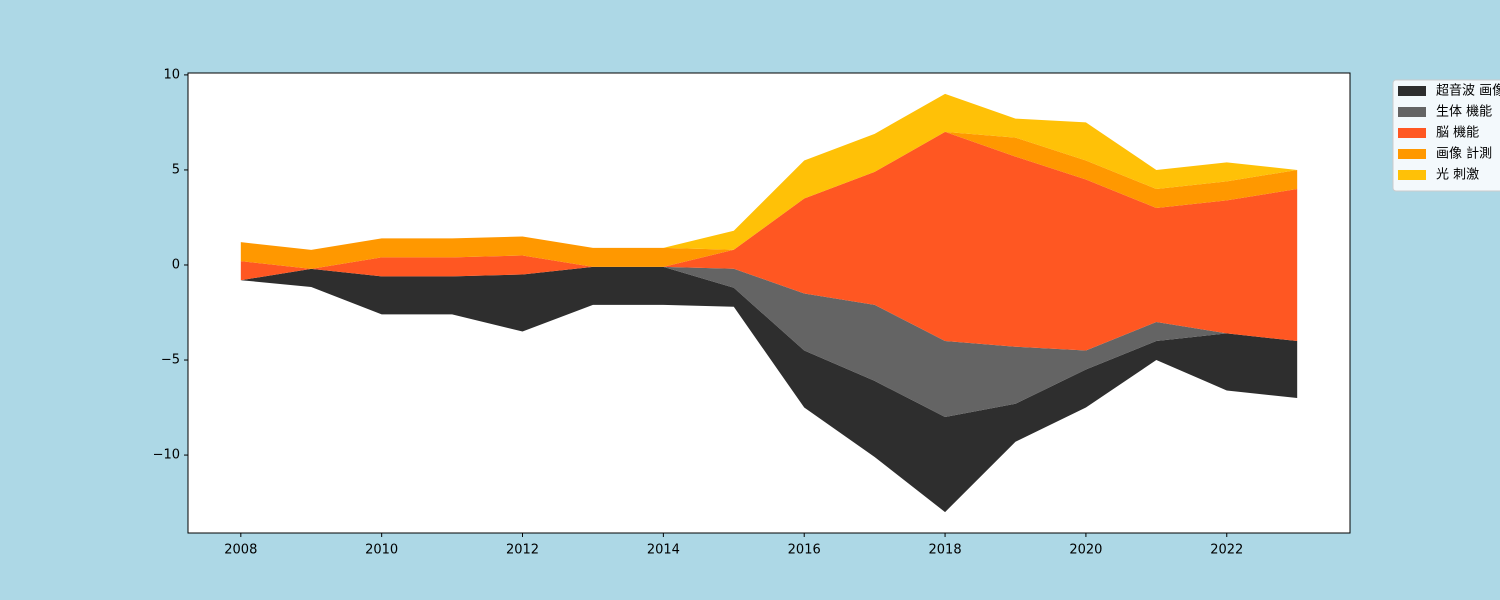 The width and height of the screenshot is (1500, 600). What do you see at coordinates (1468, 91) in the screenshot?
I see `legend-label: 超音波 画像` at bounding box center [1468, 91].